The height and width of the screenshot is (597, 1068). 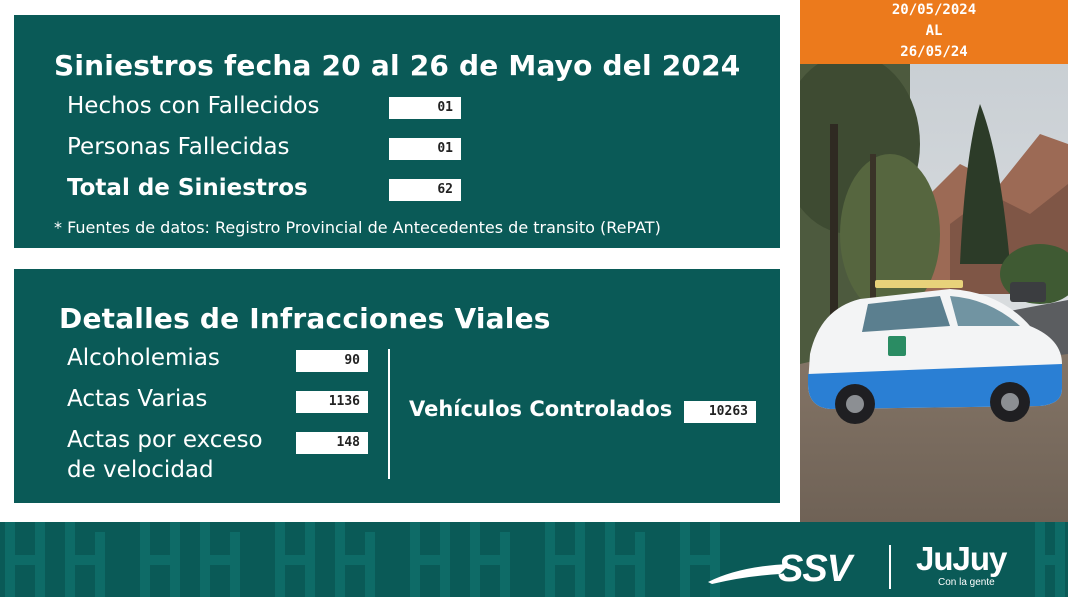 I want to click on ssv-logo: SSV, so click(x=815, y=569).